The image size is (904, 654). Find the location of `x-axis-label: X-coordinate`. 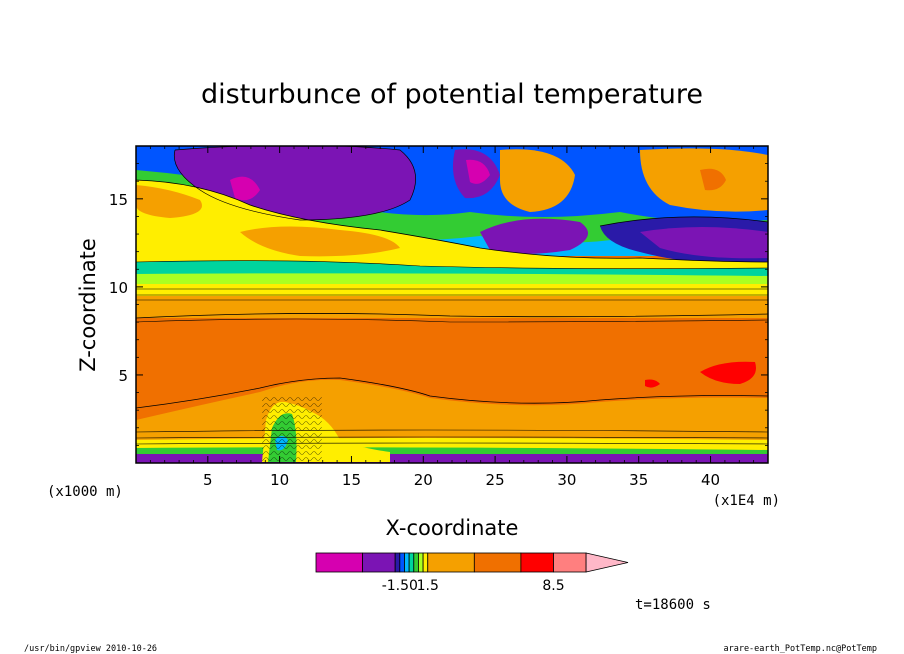

x-axis-label: X-coordinate is located at coordinates (452, 528).